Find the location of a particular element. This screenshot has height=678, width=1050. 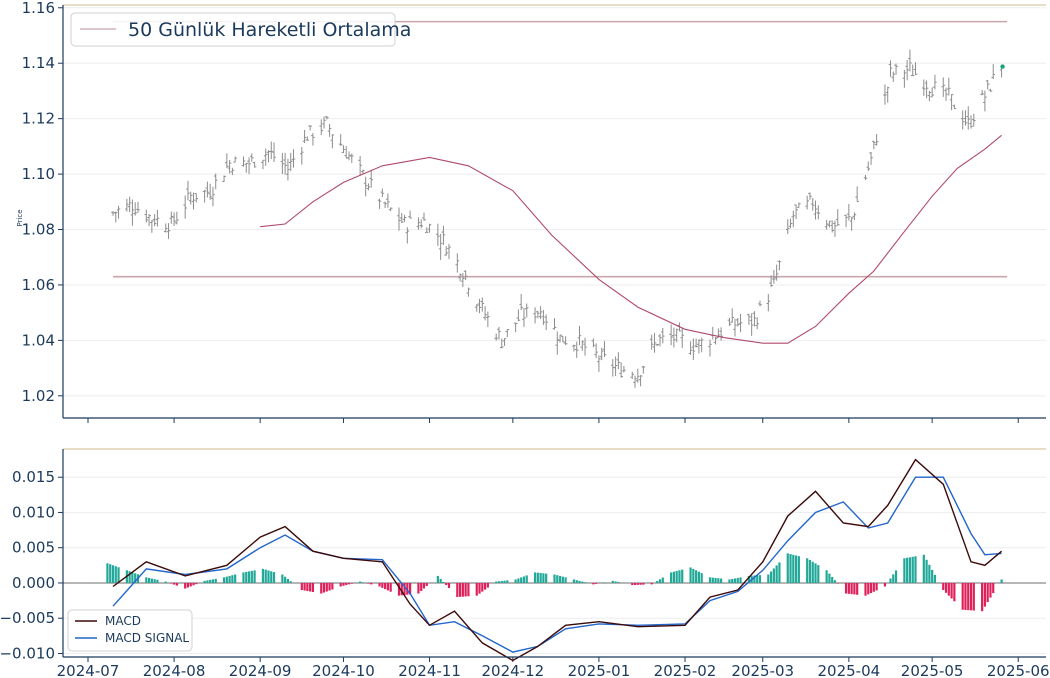

macd-y-tick-label: −0.005 is located at coordinates (27, 618).